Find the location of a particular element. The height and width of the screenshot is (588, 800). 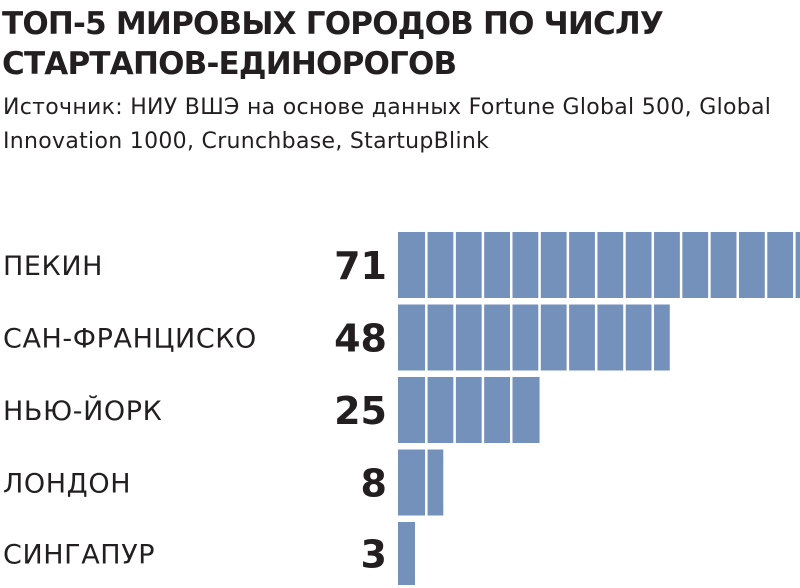

value-label: 48 is located at coordinates (360, 339).